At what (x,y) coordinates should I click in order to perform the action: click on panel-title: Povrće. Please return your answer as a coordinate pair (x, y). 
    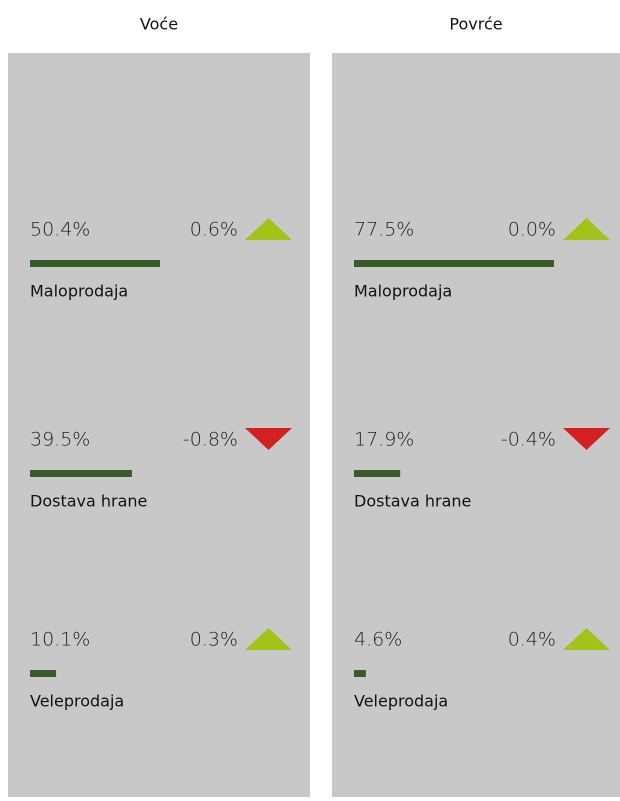
    Looking at the image, I should click on (475, 24).